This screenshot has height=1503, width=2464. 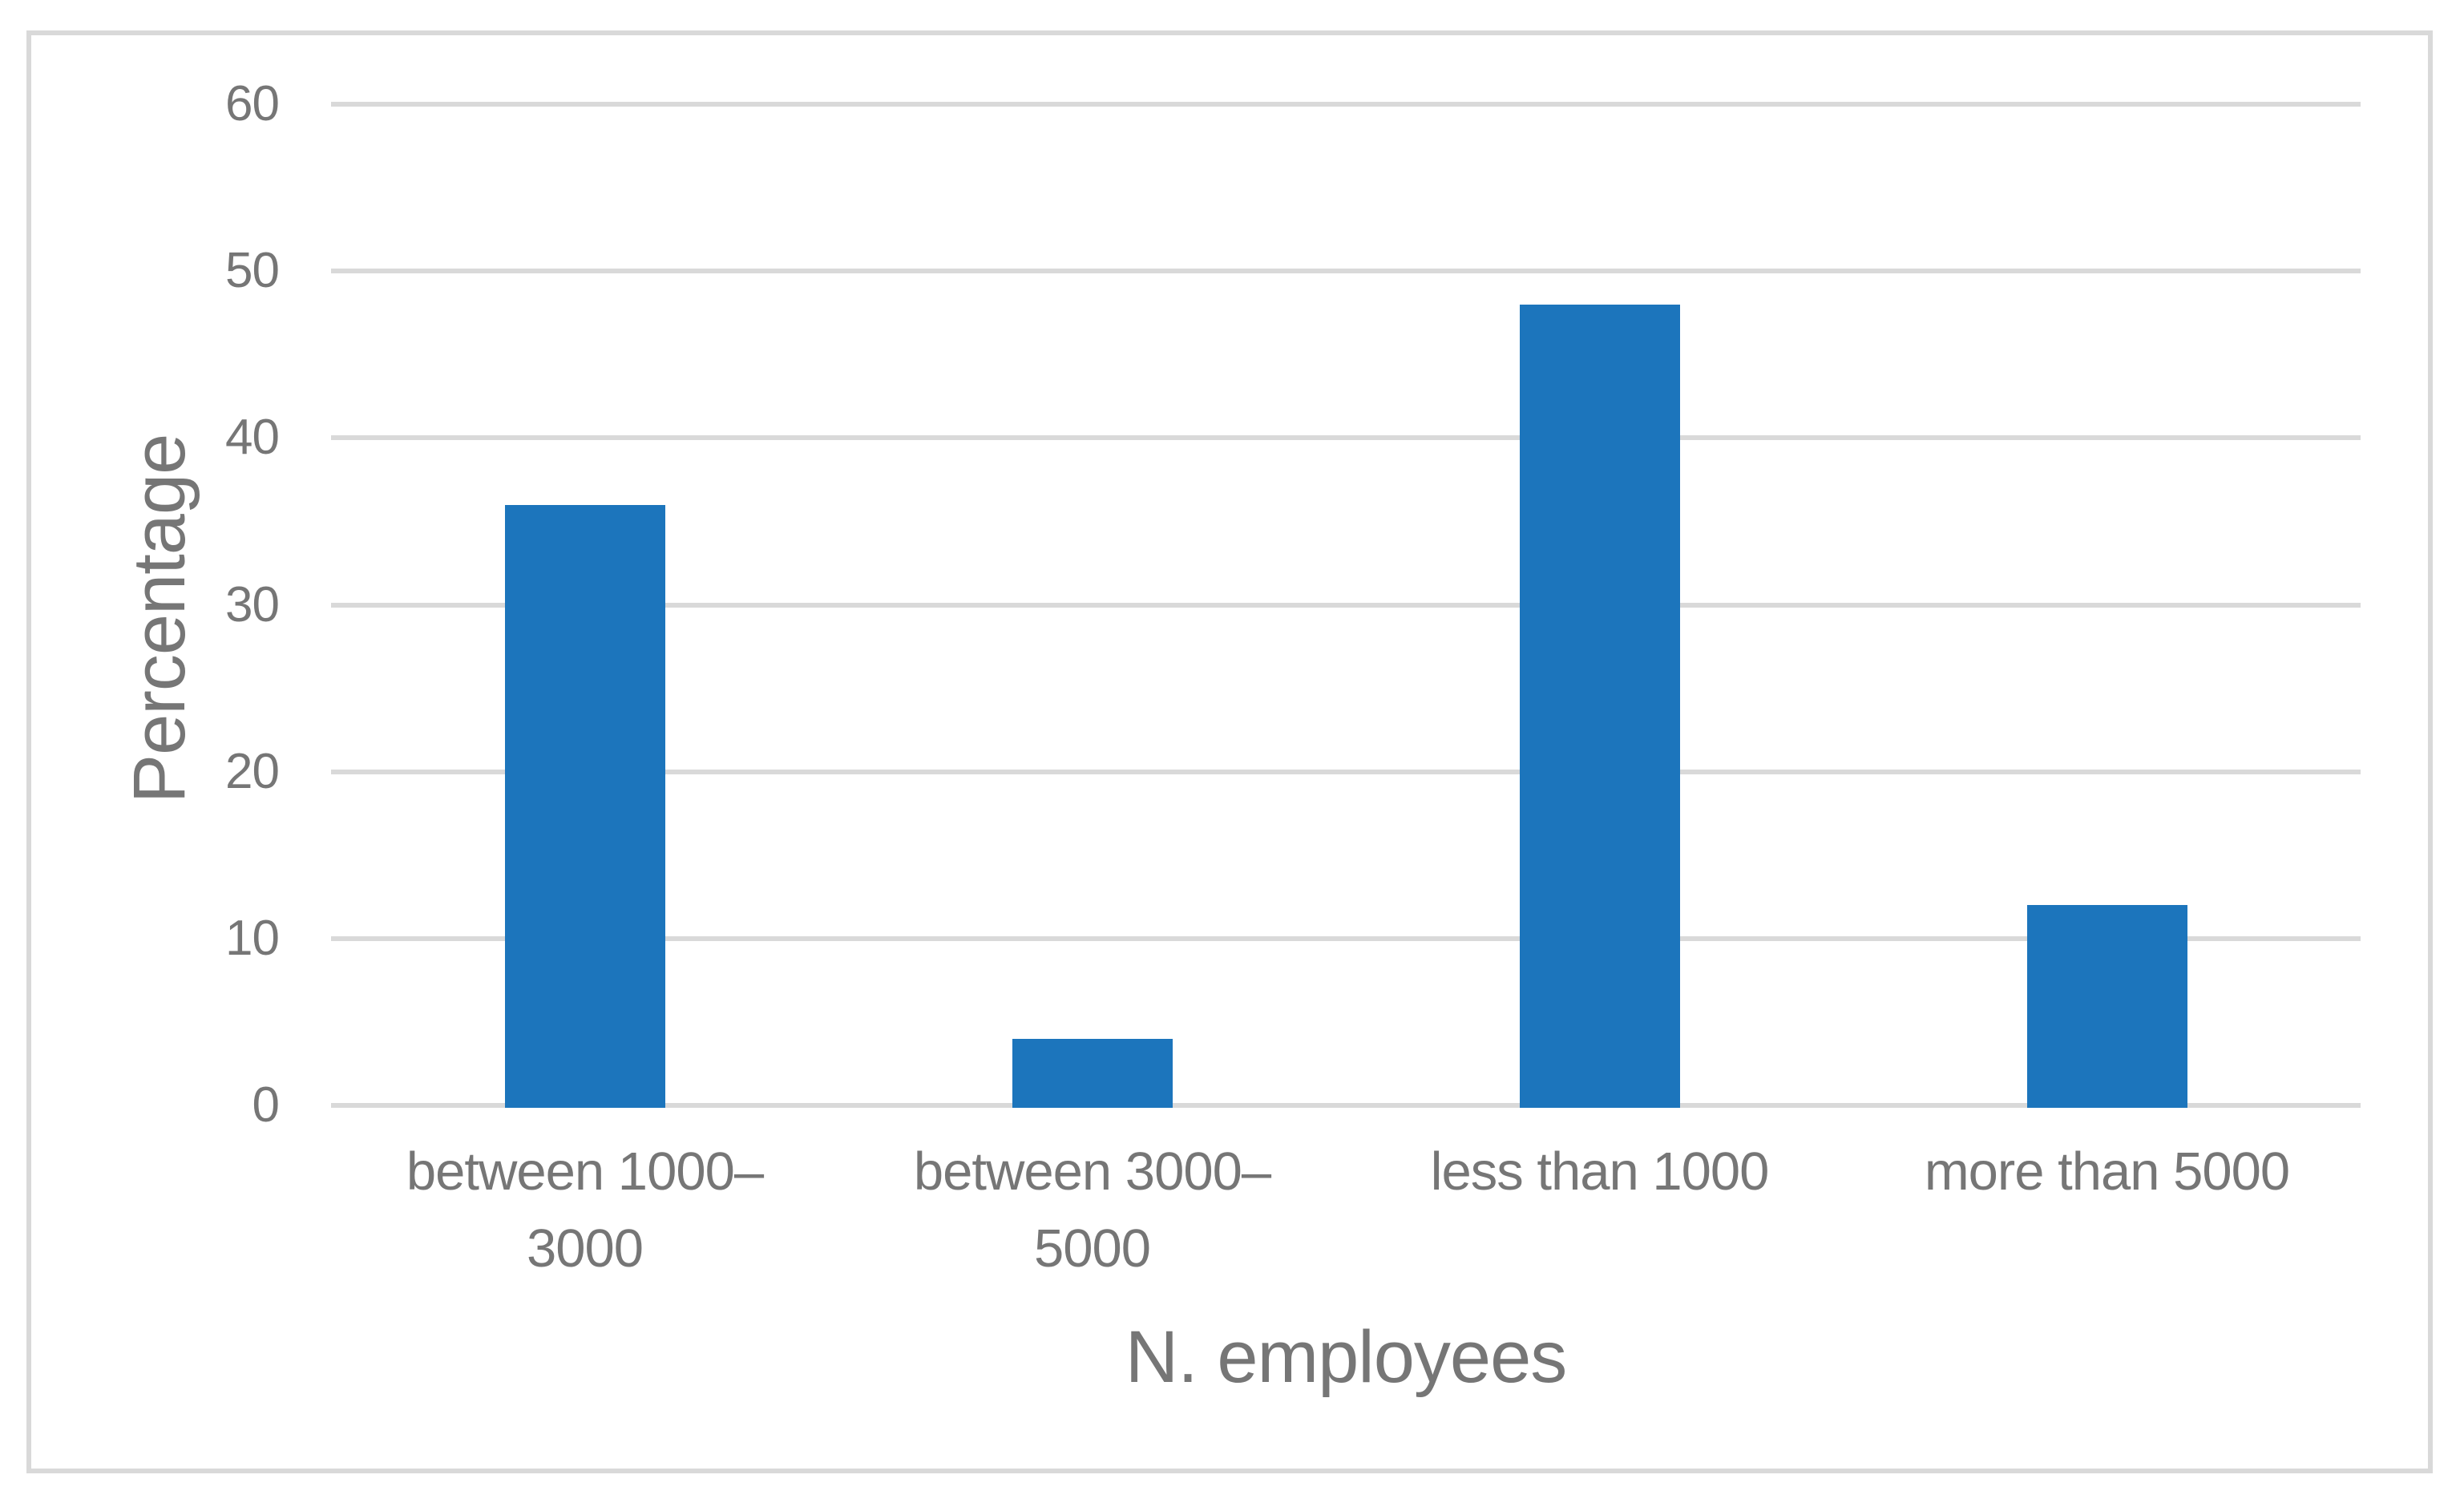 I want to click on category-label-1: between 1000– 3000, so click(x=585, y=1210).